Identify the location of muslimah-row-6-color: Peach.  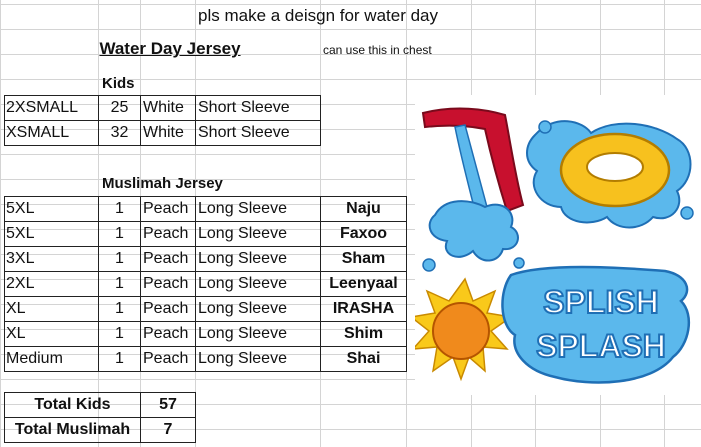
(166, 333).